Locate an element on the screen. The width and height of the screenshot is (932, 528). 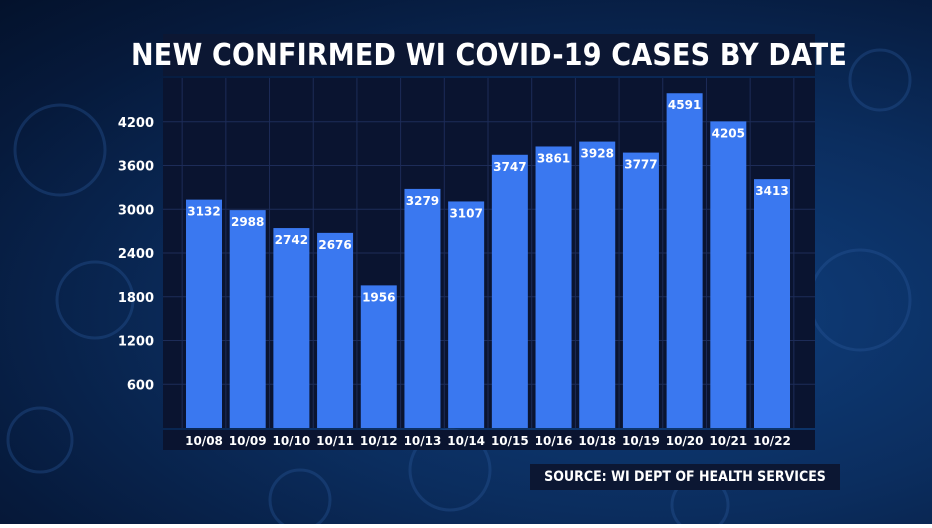
x-tick-label: 10/14 is located at coordinates (466, 441).